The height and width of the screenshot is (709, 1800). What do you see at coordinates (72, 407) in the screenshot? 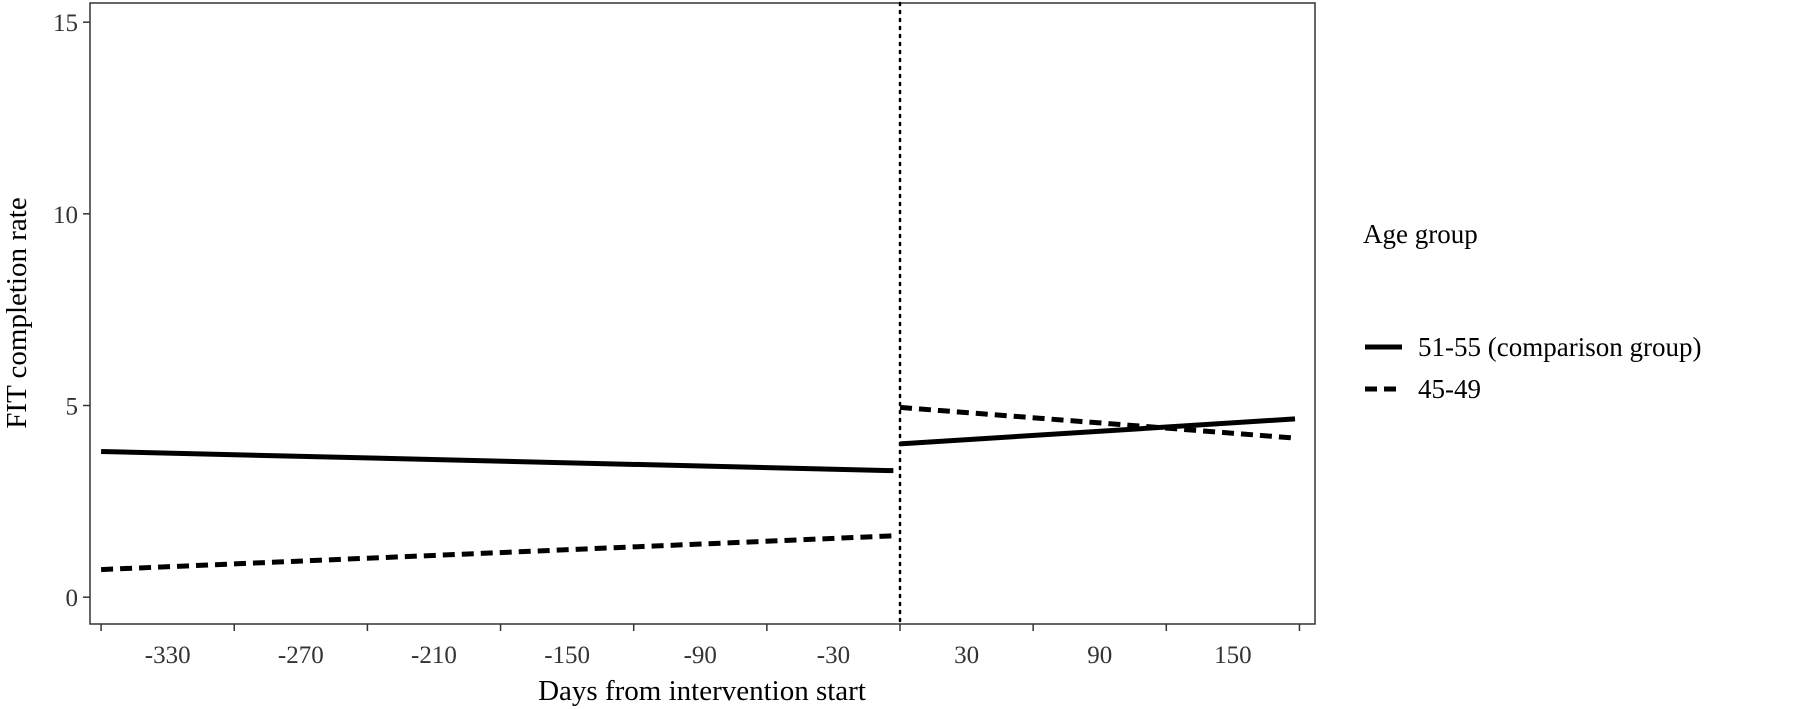
I see `y-tick-label: 5` at bounding box center [72, 407].